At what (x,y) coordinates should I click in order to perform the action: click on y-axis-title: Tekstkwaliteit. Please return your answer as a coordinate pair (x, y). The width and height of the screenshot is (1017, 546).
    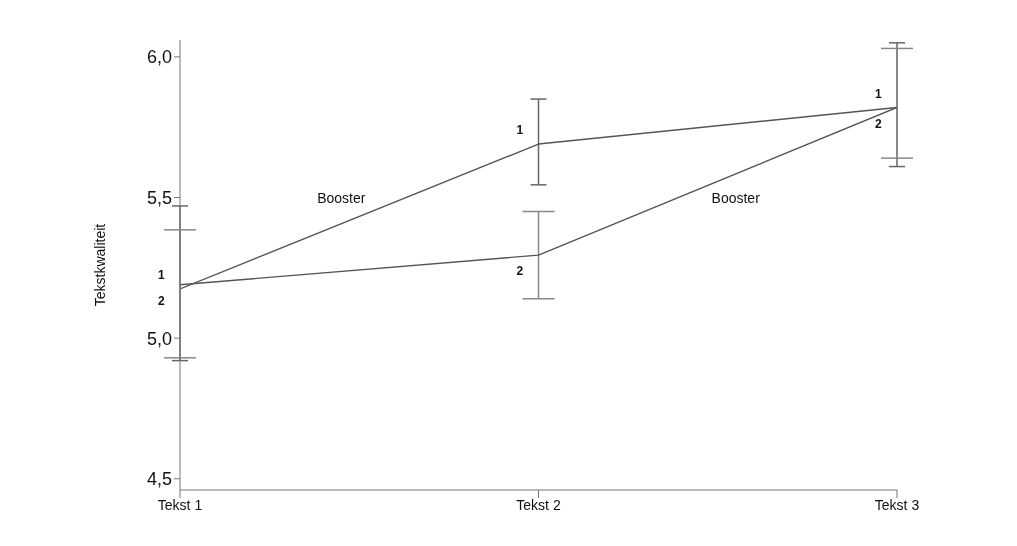
    Looking at the image, I should click on (99, 265).